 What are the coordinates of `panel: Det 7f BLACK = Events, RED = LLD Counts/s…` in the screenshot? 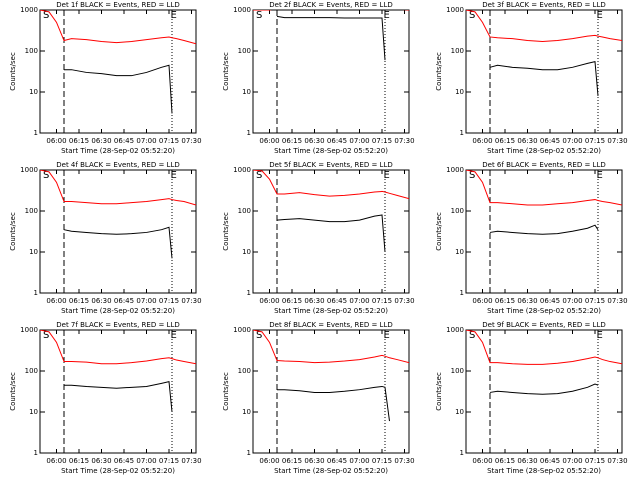 It's located at (105, 398).